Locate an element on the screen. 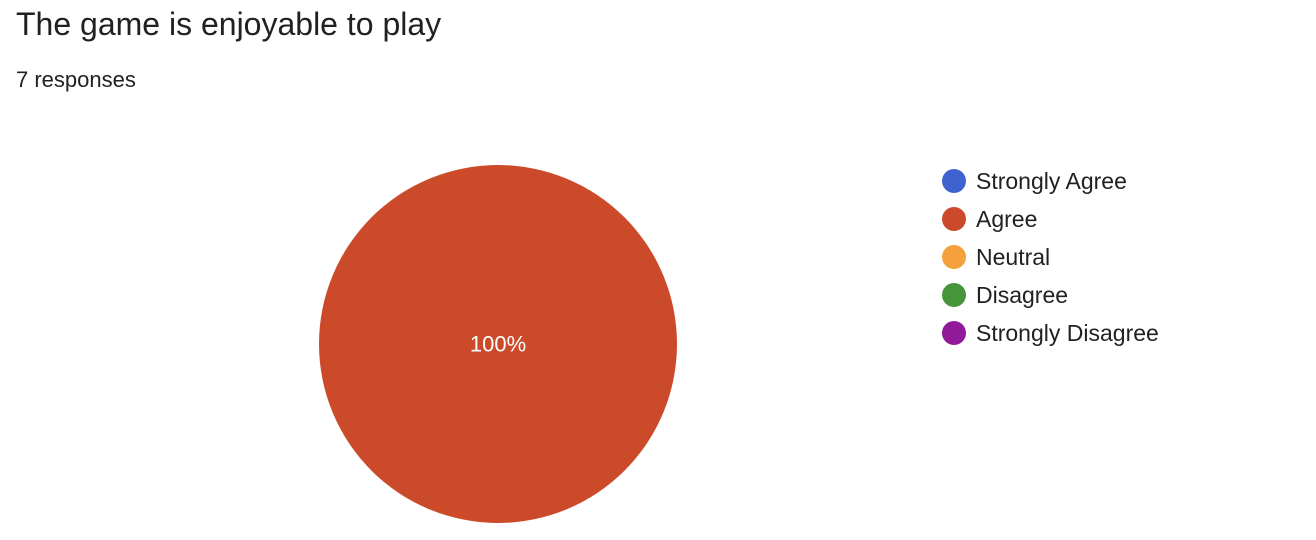 The image size is (1316, 540). legend-item-agree: Agree is located at coordinates (1050, 219).